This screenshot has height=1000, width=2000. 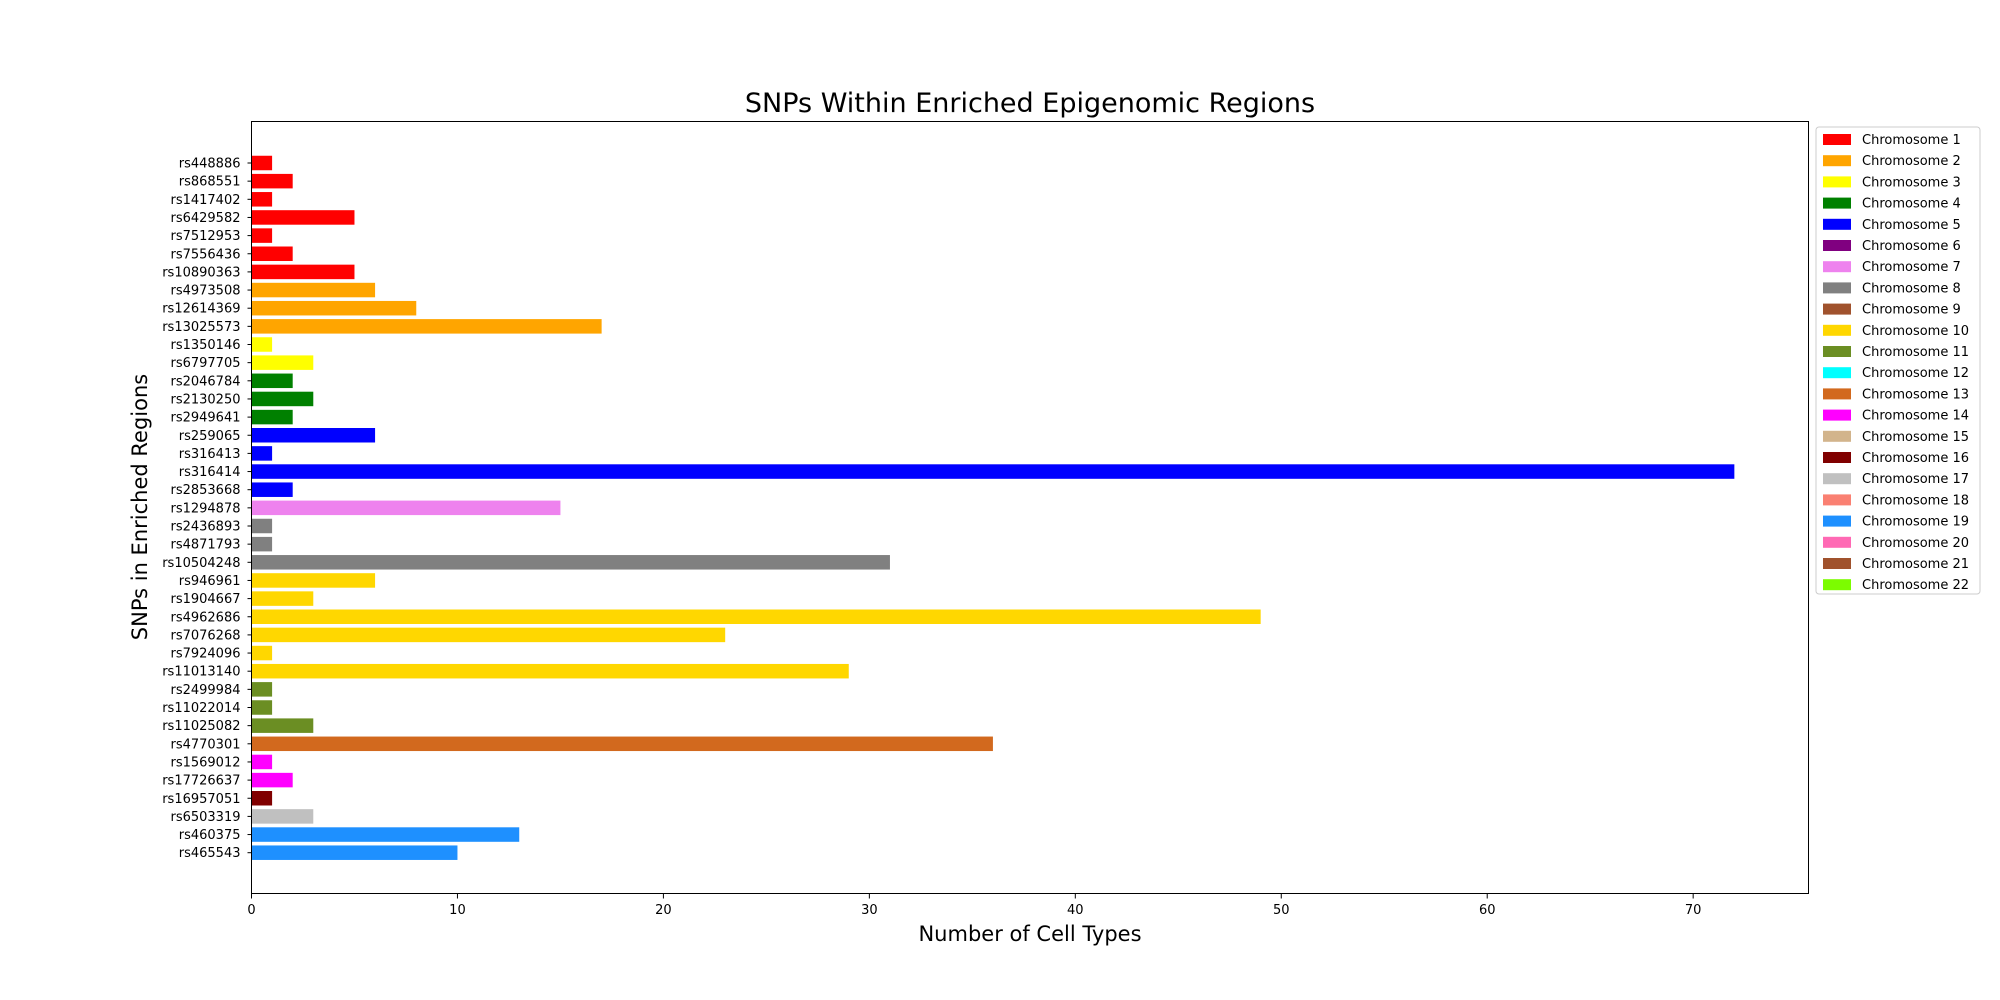 I want to click on legend-label: Chromosome 2, so click(x=1911, y=161).